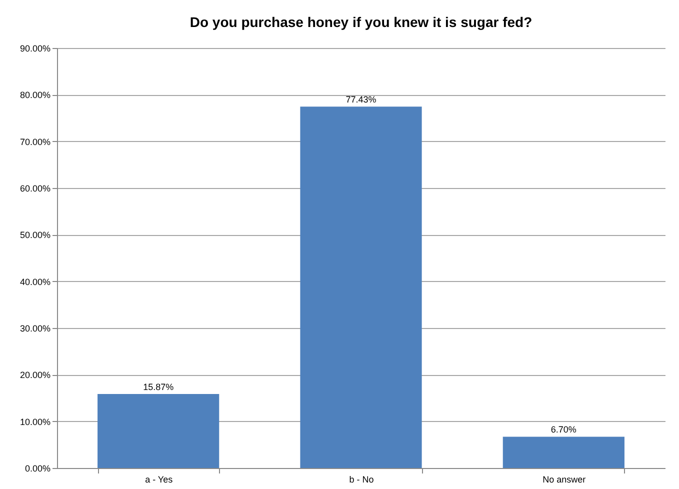 Image resolution: width=679 pixels, height=489 pixels. What do you see at coordinates (37, 469) in the screenshot?
I see `y-tick-label: 0.00%` at bounding box center [37, 469].